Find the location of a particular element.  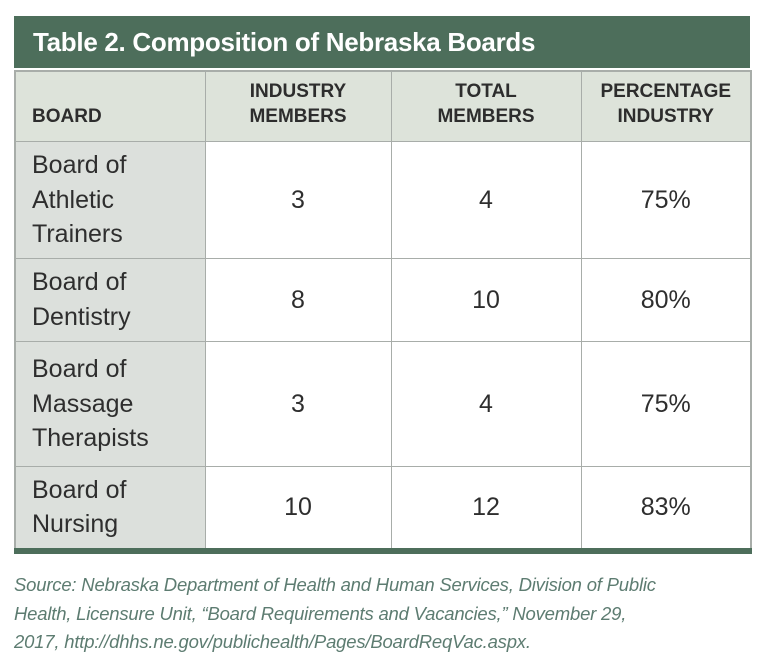

percentage-industry-cell: 80% is located at coordinates (666, 299).